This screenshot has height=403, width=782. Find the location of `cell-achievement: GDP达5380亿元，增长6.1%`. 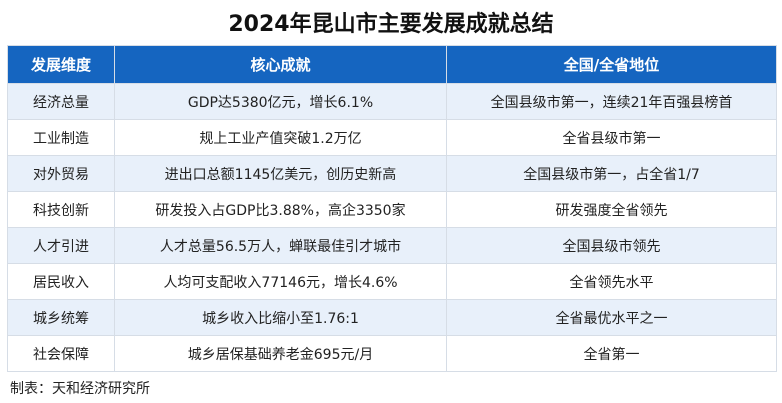

cell-achievement: GDP达5380亿元，增长6.1% is located at coordinates (280, 101).